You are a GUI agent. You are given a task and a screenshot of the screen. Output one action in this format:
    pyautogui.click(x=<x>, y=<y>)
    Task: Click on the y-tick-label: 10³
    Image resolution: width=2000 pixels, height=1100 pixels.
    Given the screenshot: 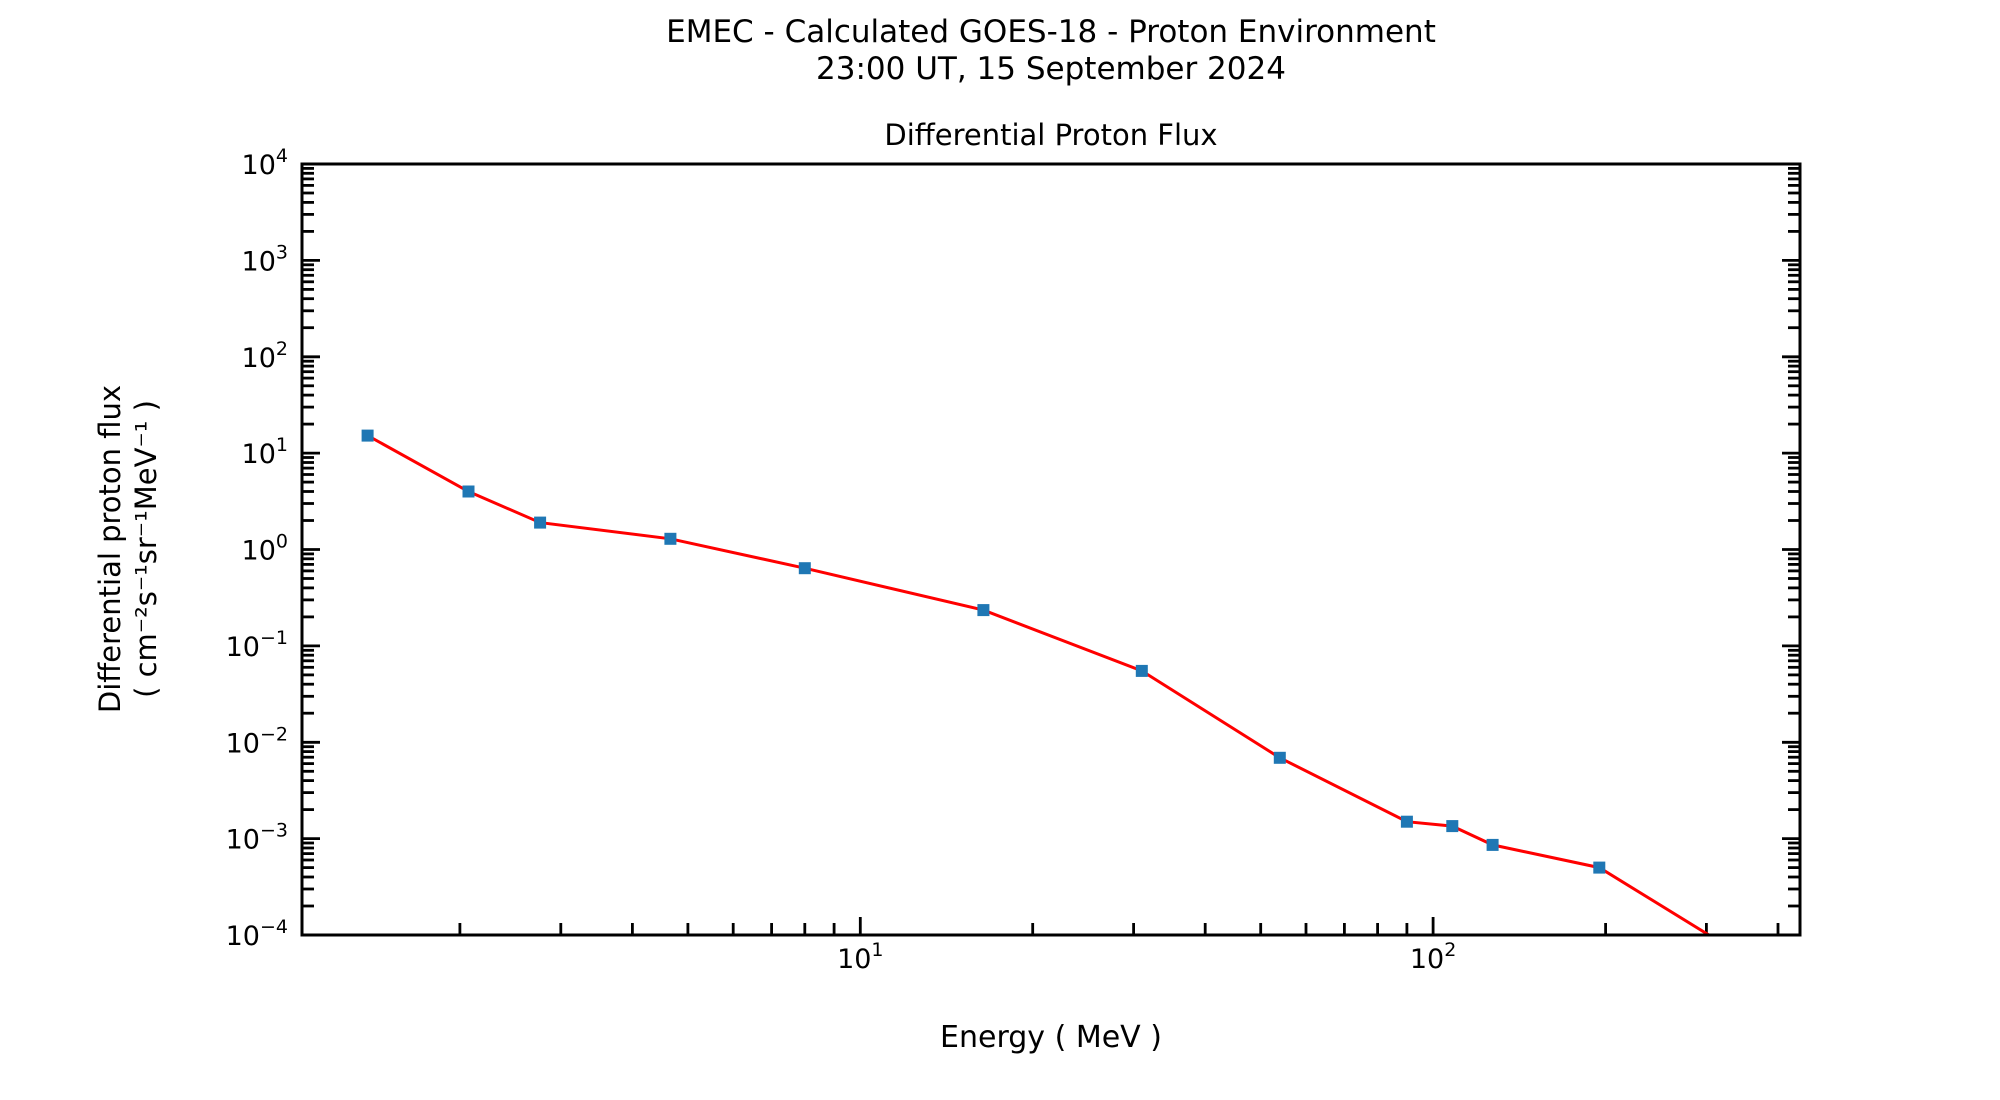 What is the action you would take?
    pyautogui.click(x=265, y=259)
    